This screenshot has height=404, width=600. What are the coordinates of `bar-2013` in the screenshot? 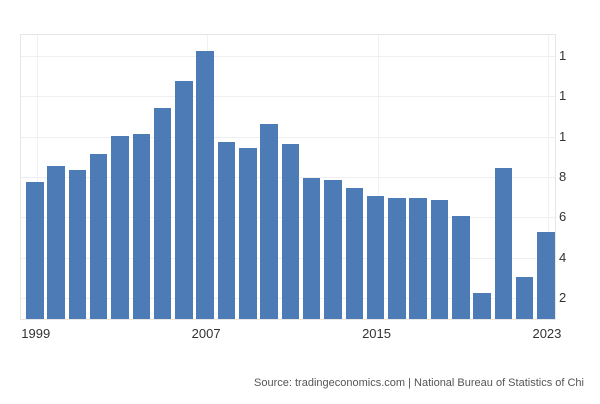 It's located at (333, 249).